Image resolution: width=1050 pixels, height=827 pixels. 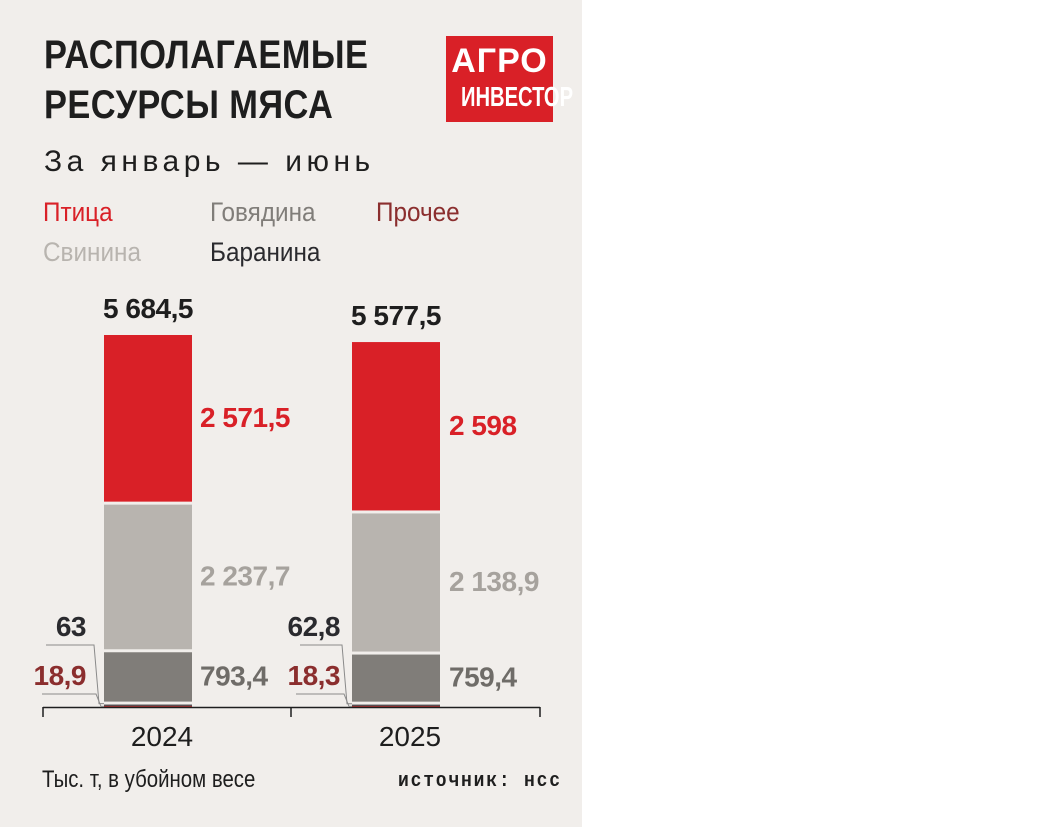 I want to click on title-line-1: РАСПОЛАГАЕМЫЕ, so click(x=206, y=55).